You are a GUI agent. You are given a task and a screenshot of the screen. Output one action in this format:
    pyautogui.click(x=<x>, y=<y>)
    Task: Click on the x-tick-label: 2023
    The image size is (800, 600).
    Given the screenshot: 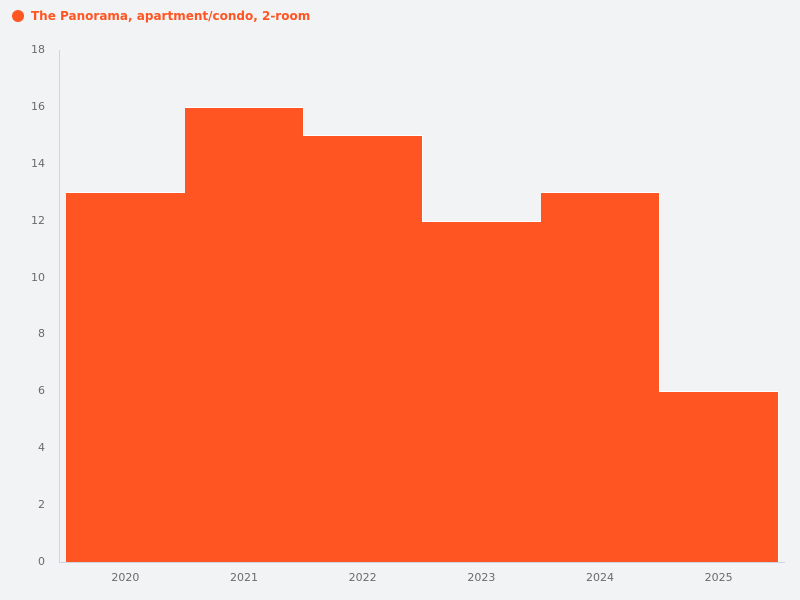 What is the action you would take?
    pyautogui.click(x=481, y=577)
    